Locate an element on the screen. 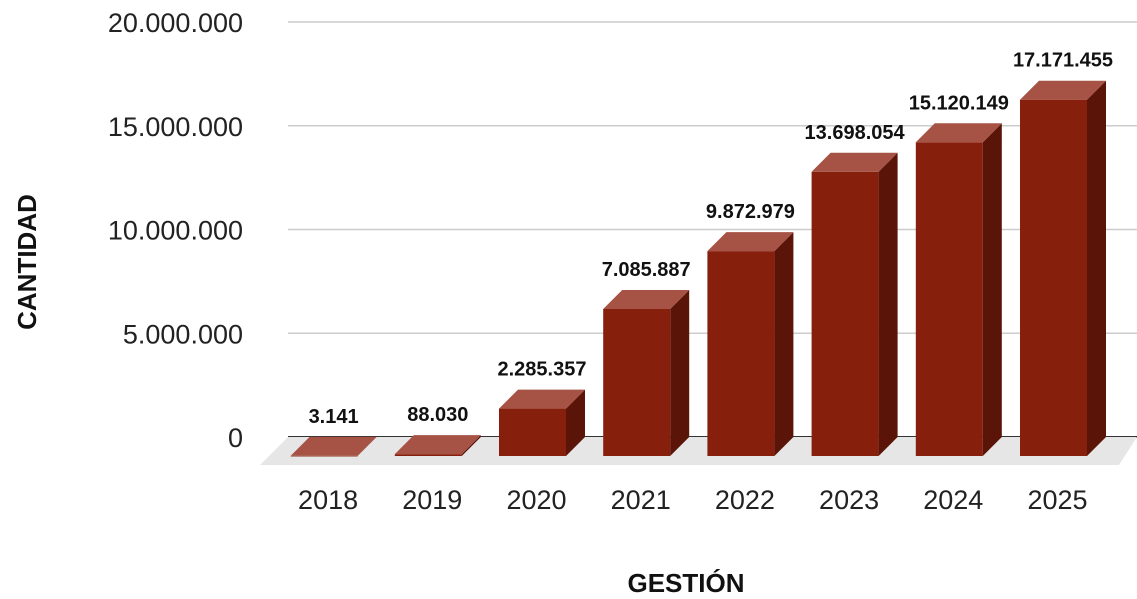 The width and height of the screenshot is (1137, 599). x-tick-label: 2020 is located at coordinates (536, 500).